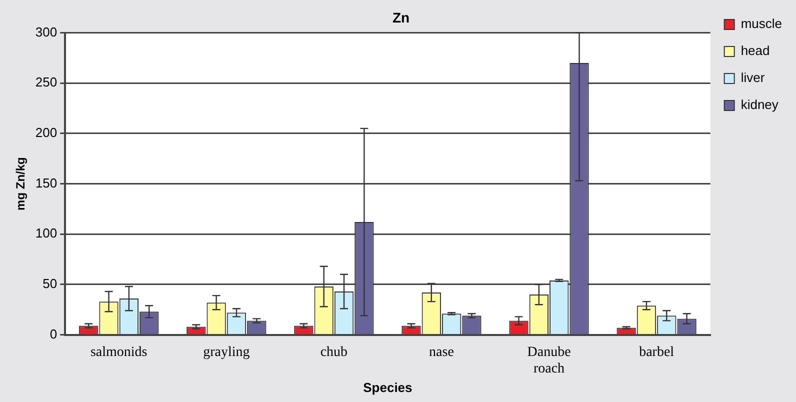 This screenshot has width=796, height=402. Describe the element at coordinates (549, 360) in the screenshot. I see `x-tick-label: Danube roach` at that location.